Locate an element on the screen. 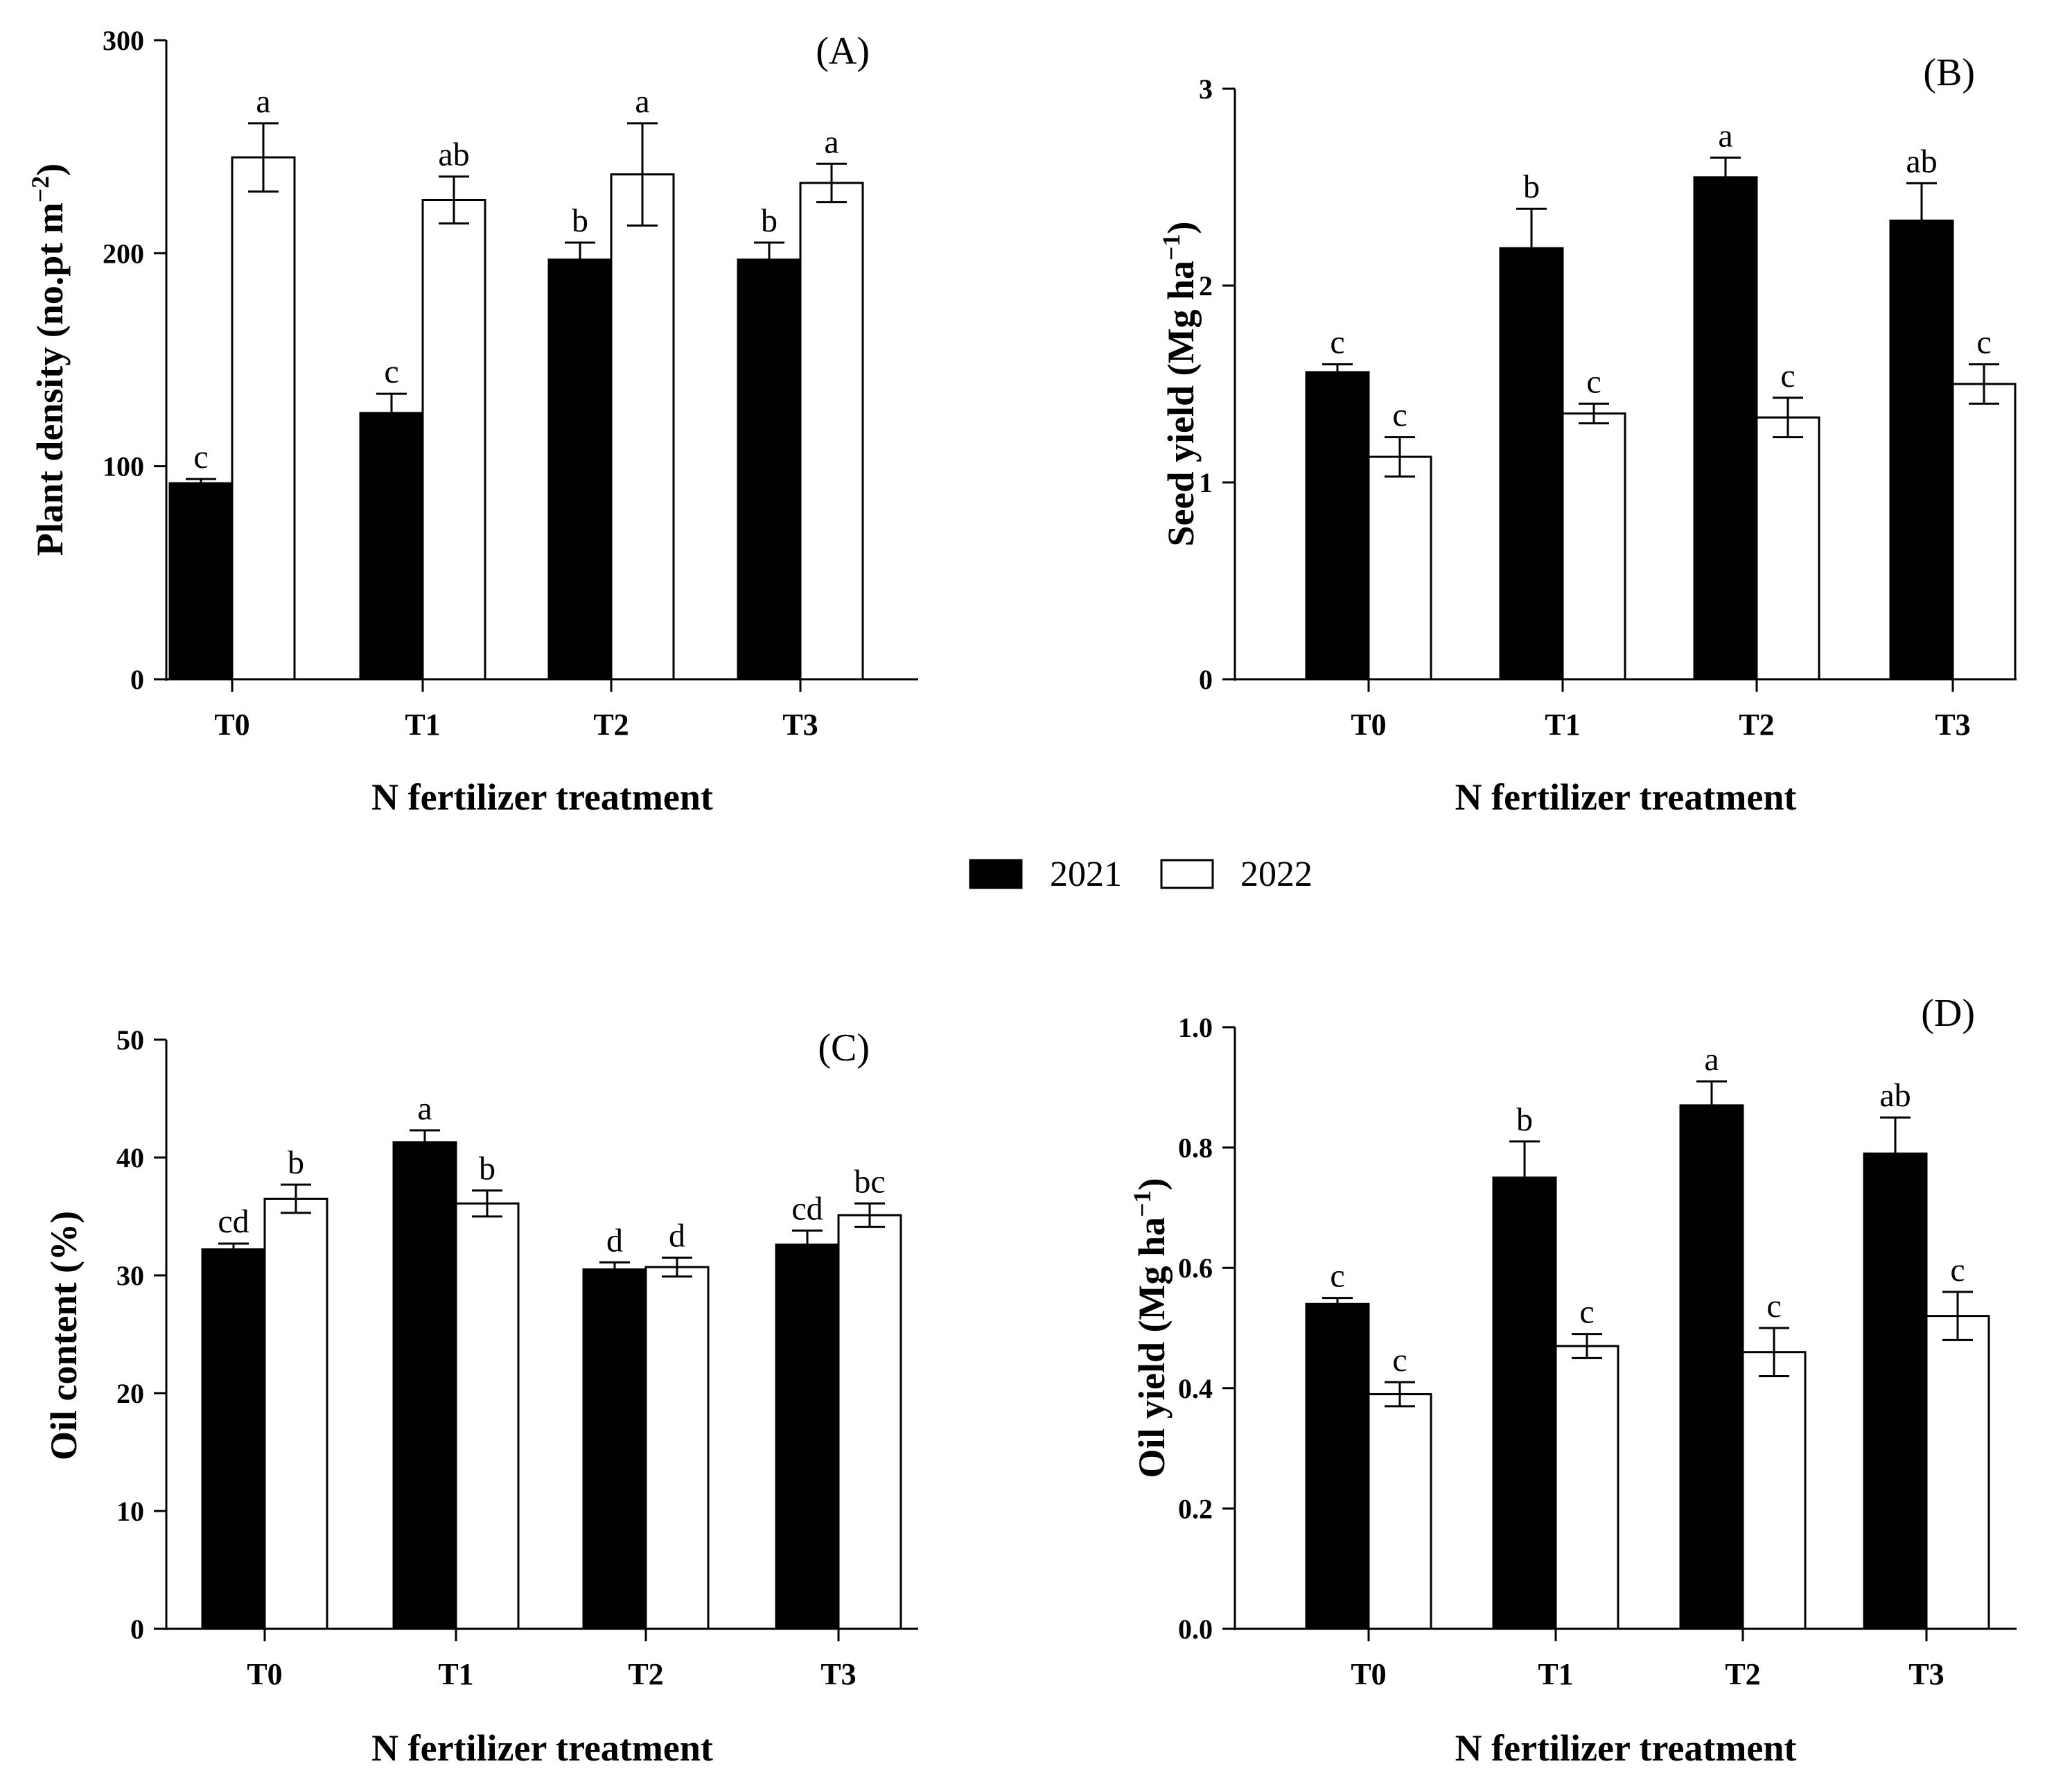  y-tick-label-a: 0 is located at coordinates (137, 679).